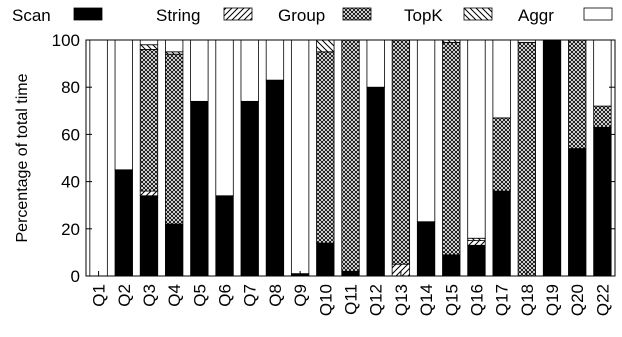  I want to click on bar-segment-q4-group, so click(174, 139).